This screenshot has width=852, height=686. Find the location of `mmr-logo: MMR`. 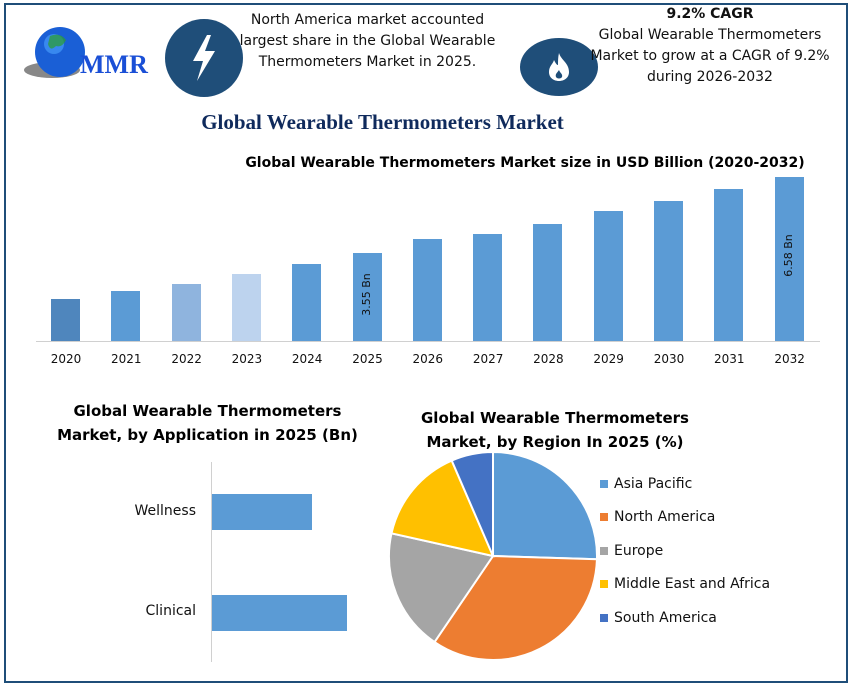

mmr-logo: MMR is located at coordinates (92, 52).